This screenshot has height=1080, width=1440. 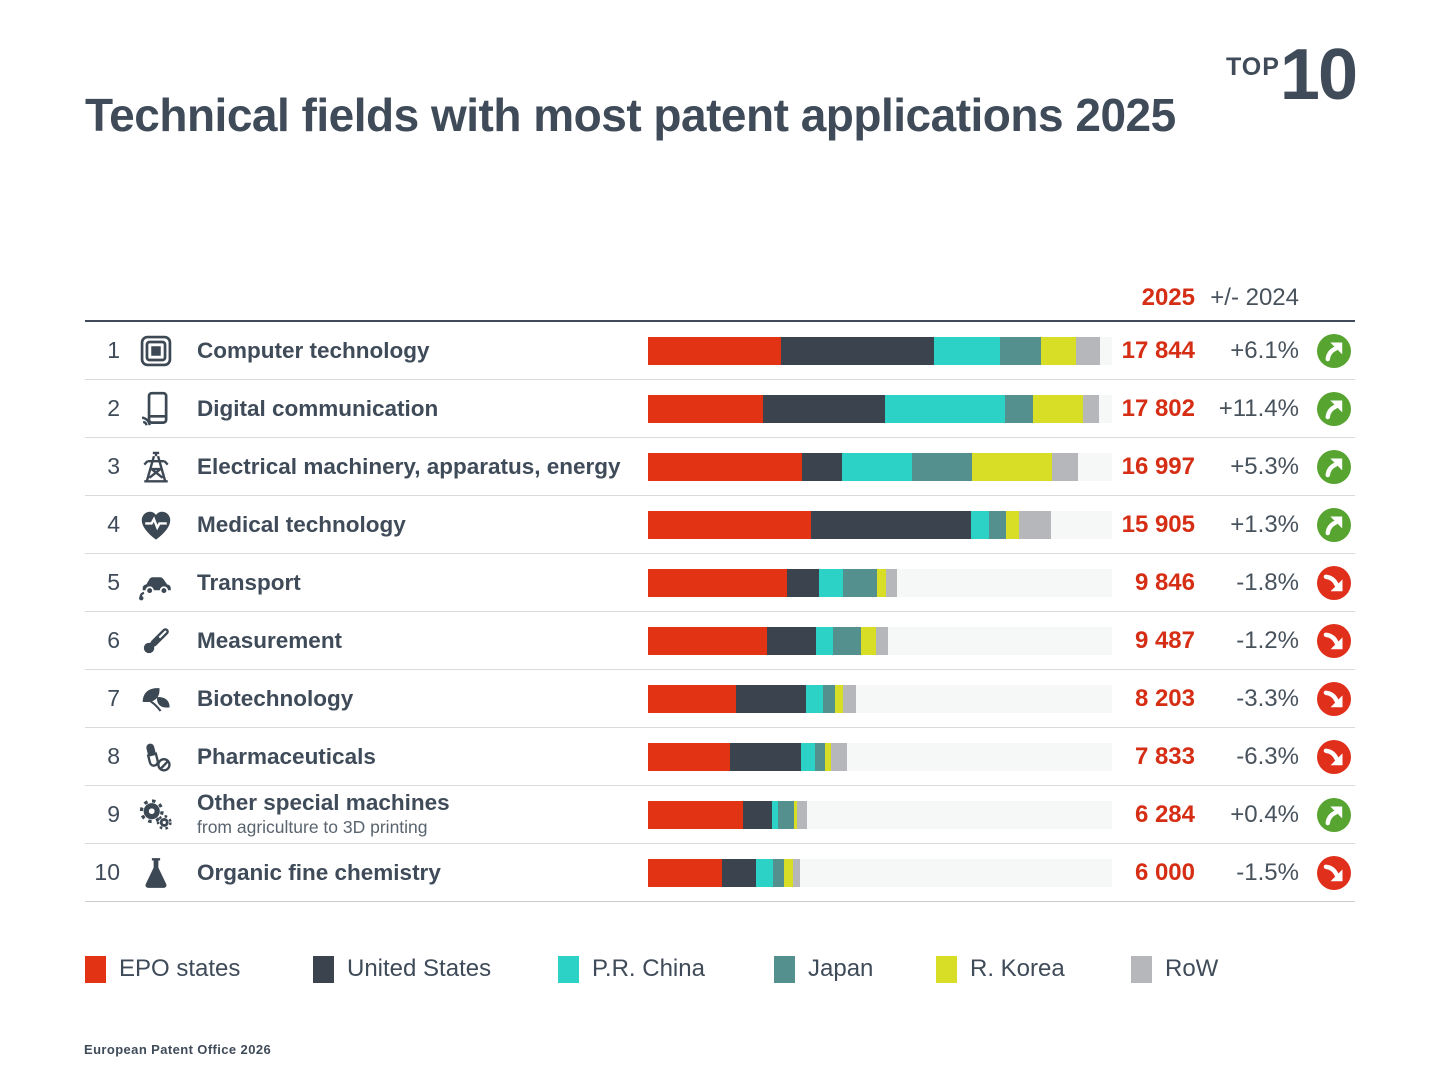 I want to click on row-rank: 10, so click(x=107, y=872).